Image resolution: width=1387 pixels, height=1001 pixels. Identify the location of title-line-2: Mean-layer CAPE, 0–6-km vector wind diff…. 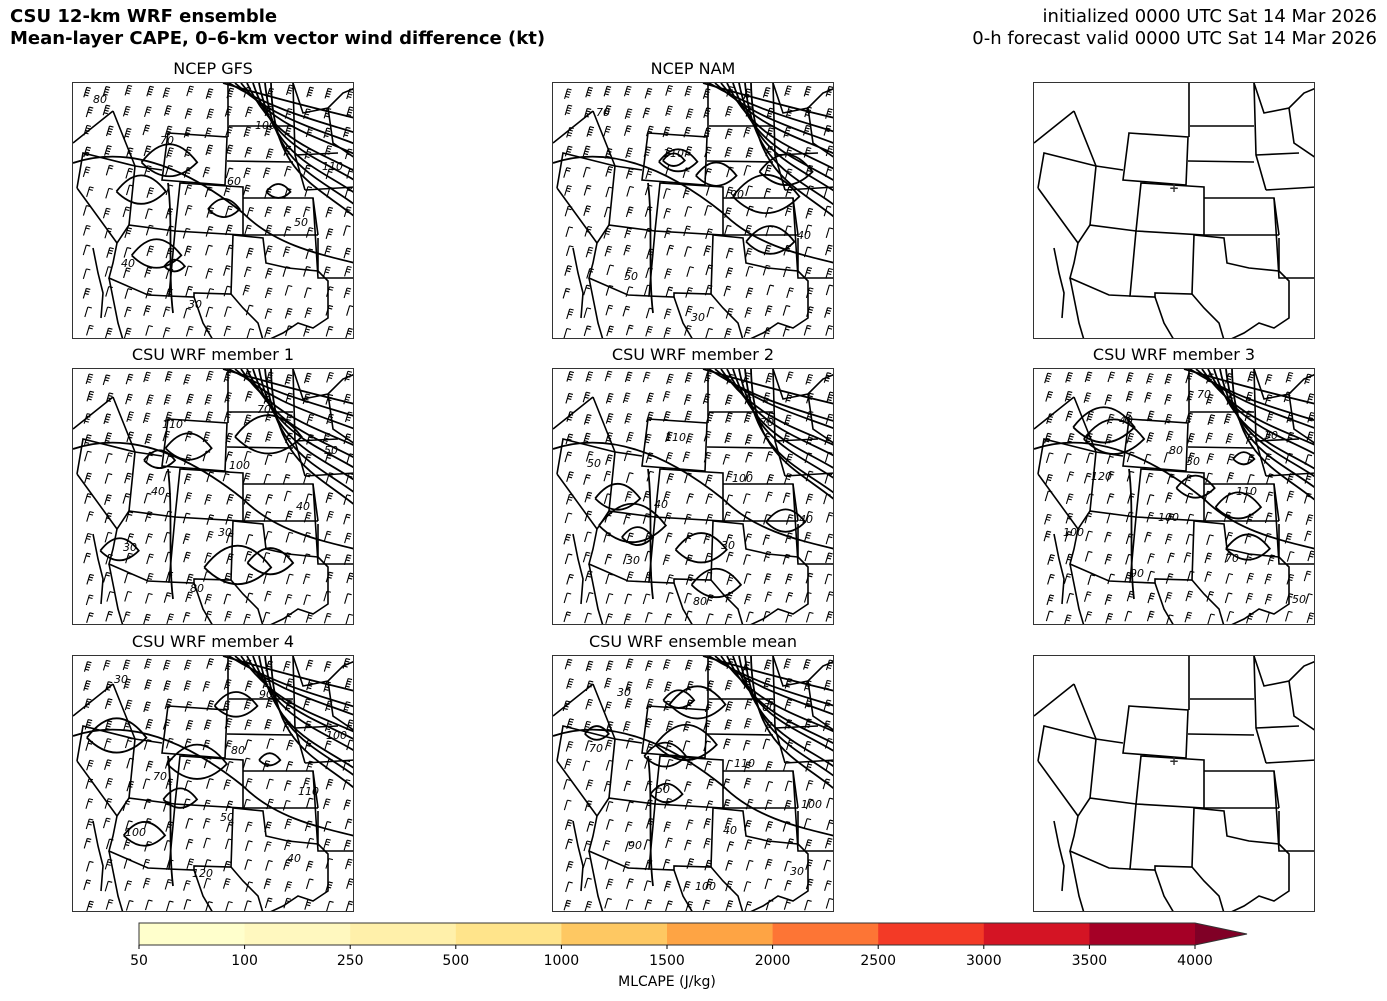
(278, 38).